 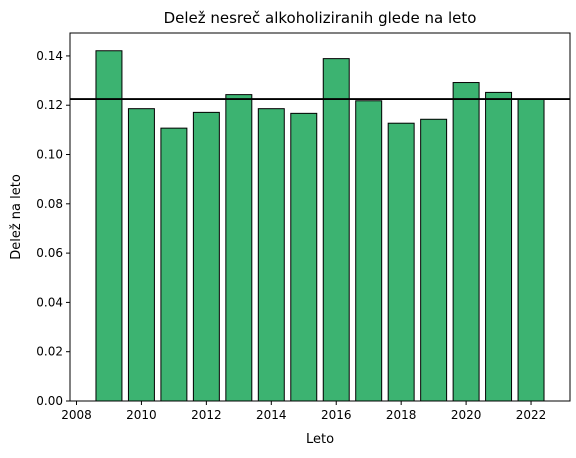 I want to click on bar-2010, so click(x=141, y=255).